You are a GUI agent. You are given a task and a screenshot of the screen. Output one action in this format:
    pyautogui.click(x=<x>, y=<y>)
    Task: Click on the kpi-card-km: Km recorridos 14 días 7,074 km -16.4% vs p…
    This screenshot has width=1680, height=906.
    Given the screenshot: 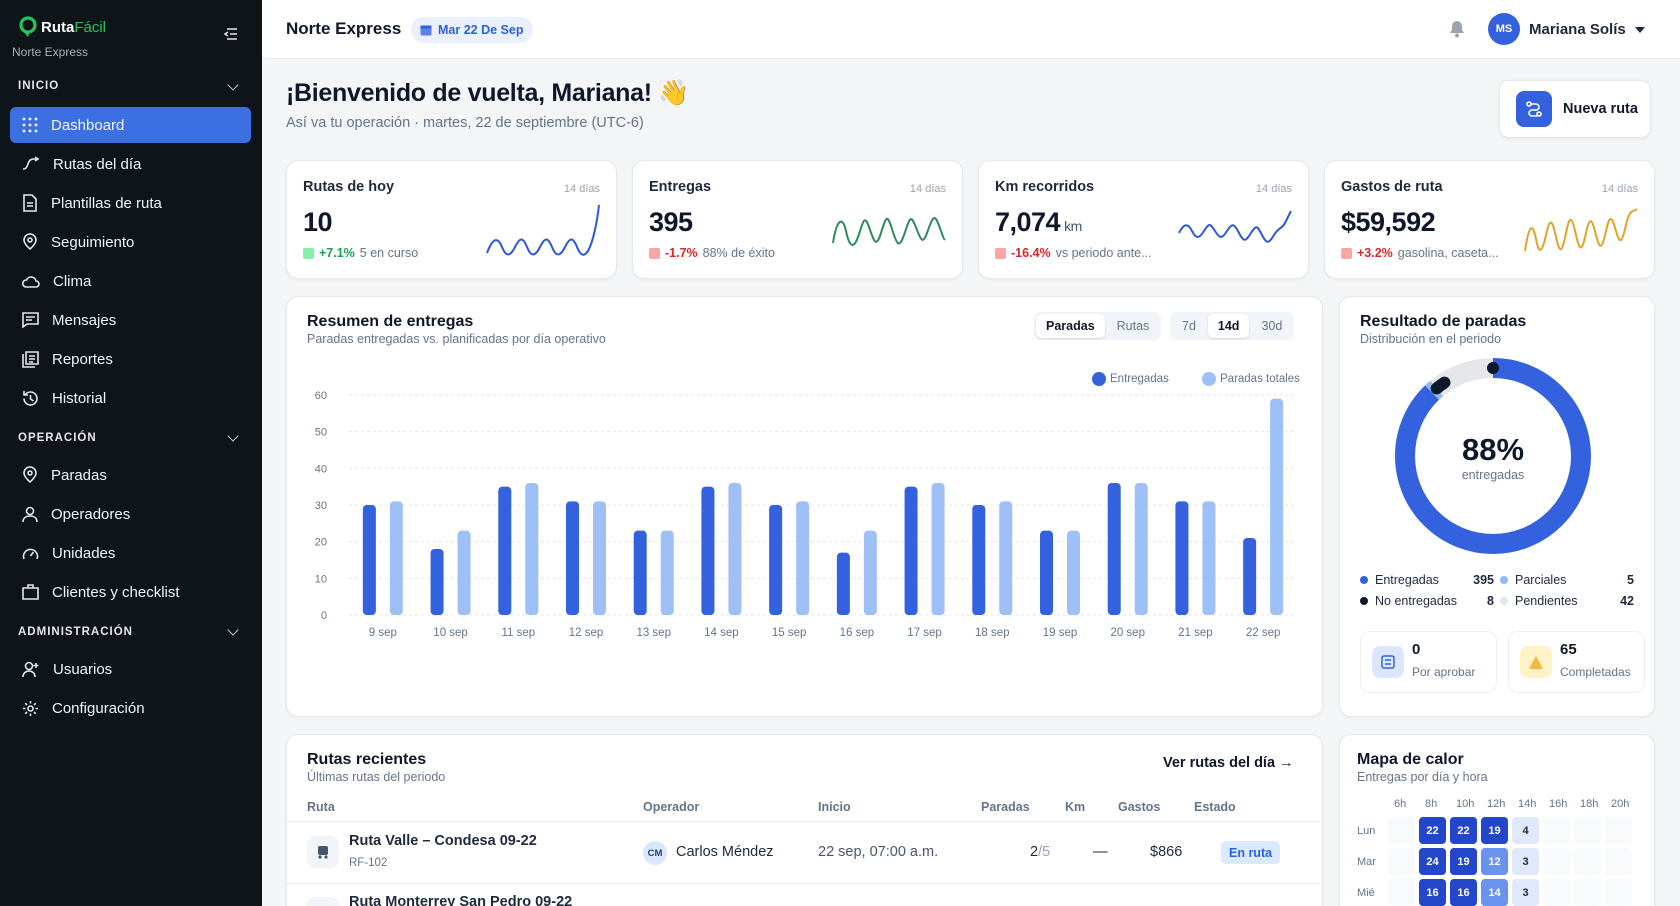 What is the action you would take?
    pyautogui.click(x=1143, y=219)
    